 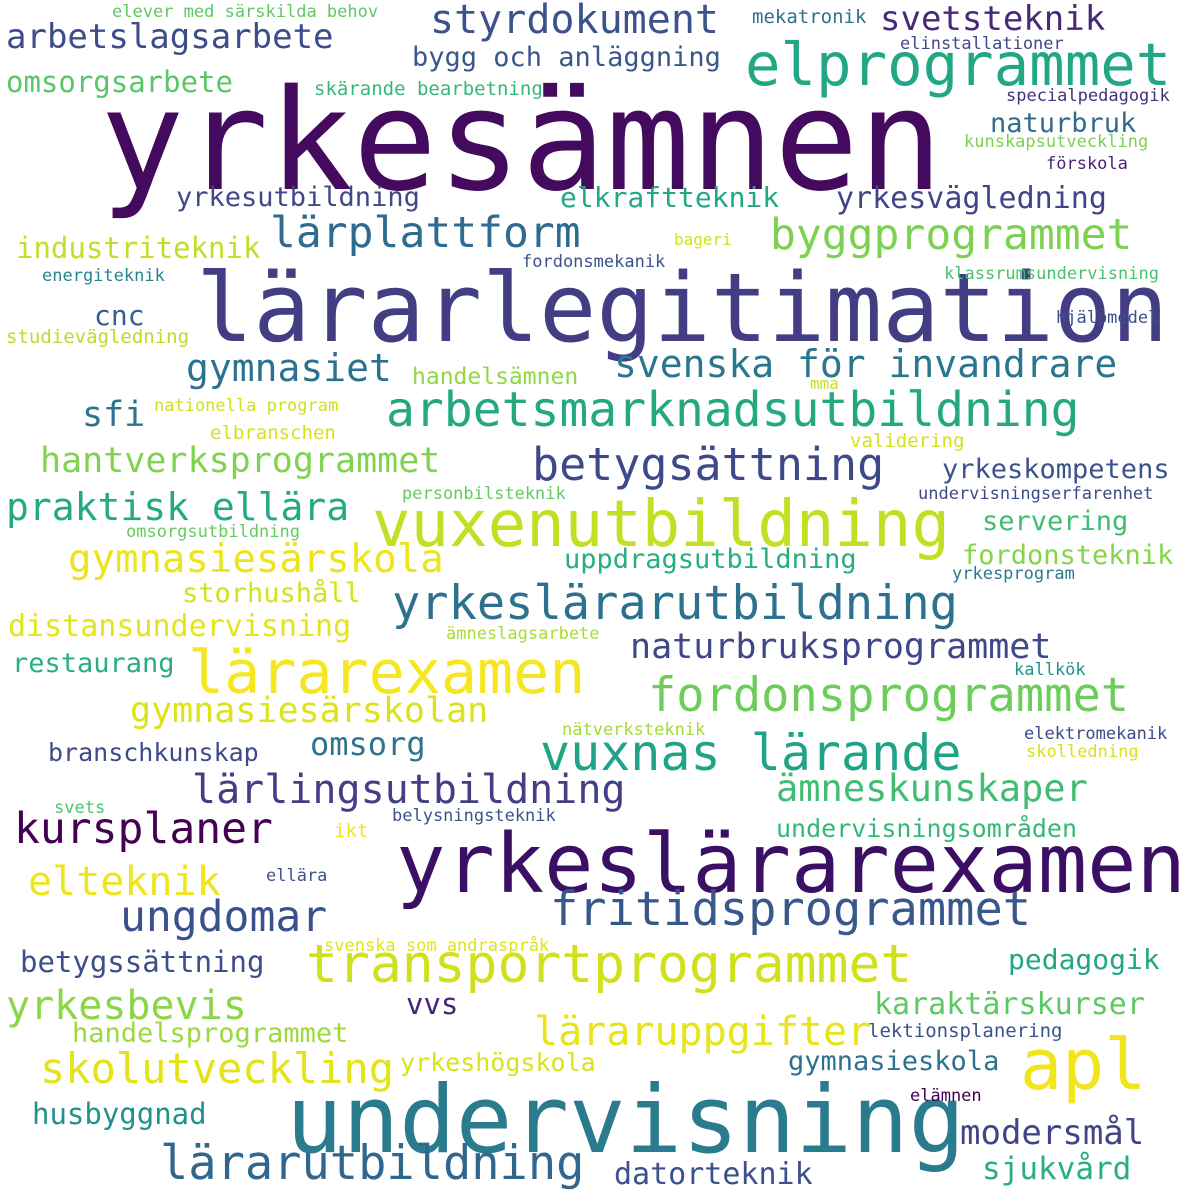 I want to click on word-elteknik: elteknik, so click(x=124, y=882).